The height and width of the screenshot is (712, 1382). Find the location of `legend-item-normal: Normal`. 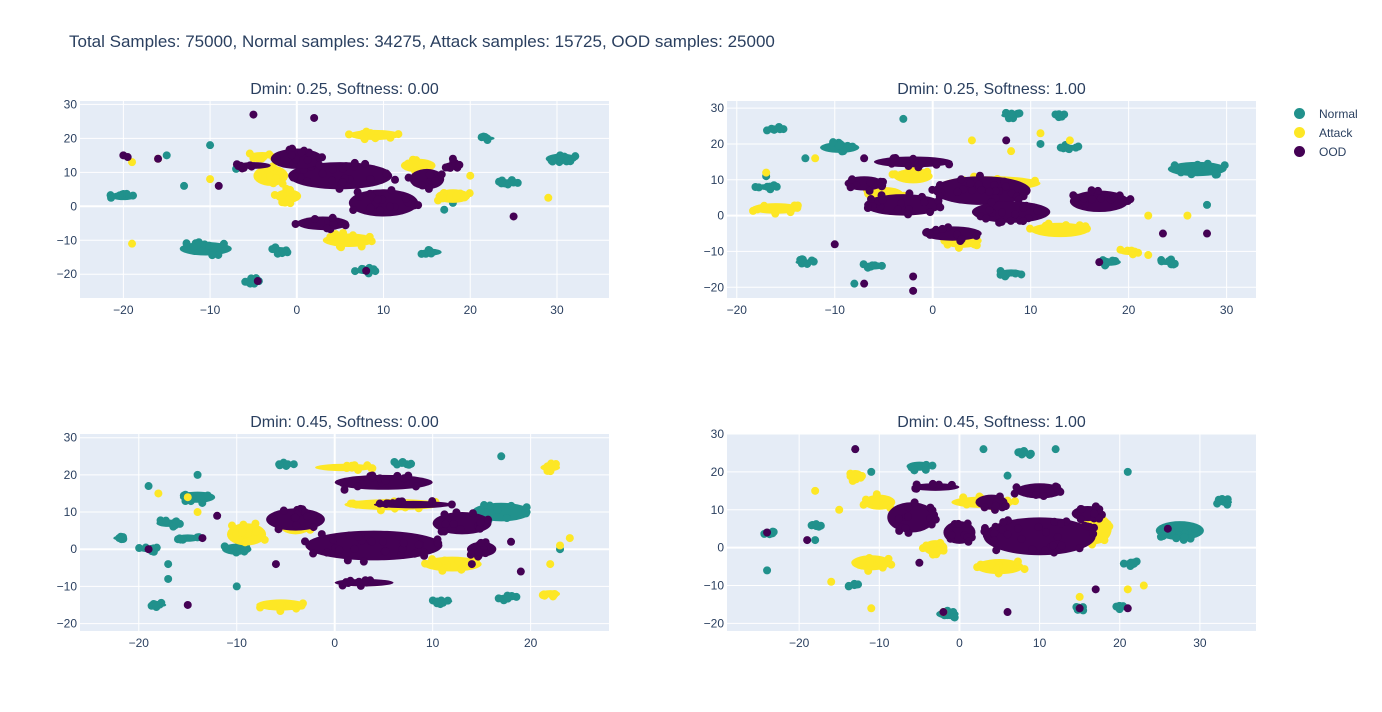

legend-item-normal: Normal is located at coordinates (1324, 113).